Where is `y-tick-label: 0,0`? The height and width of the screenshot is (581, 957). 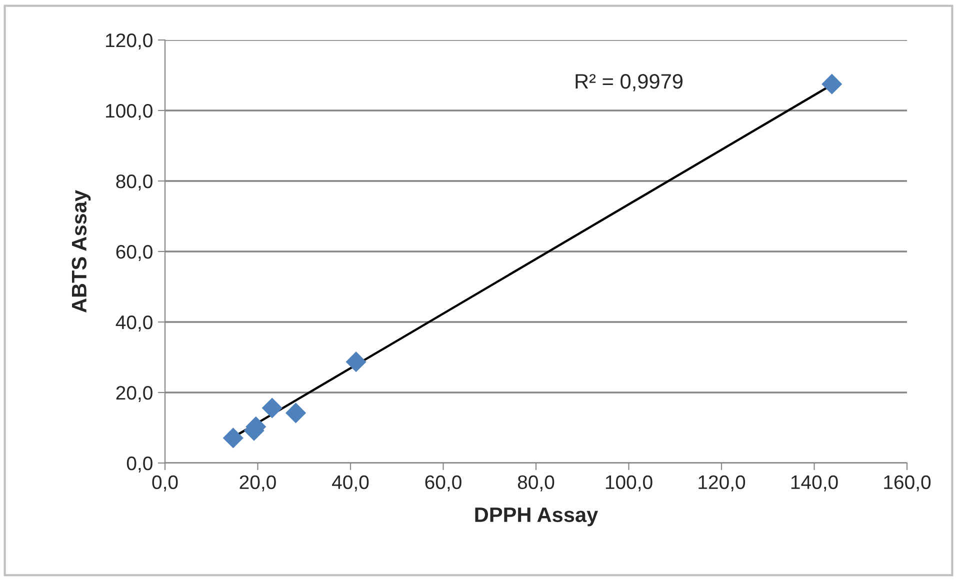
y-tick-label: 0,0 is located at coordinates (139, 464).